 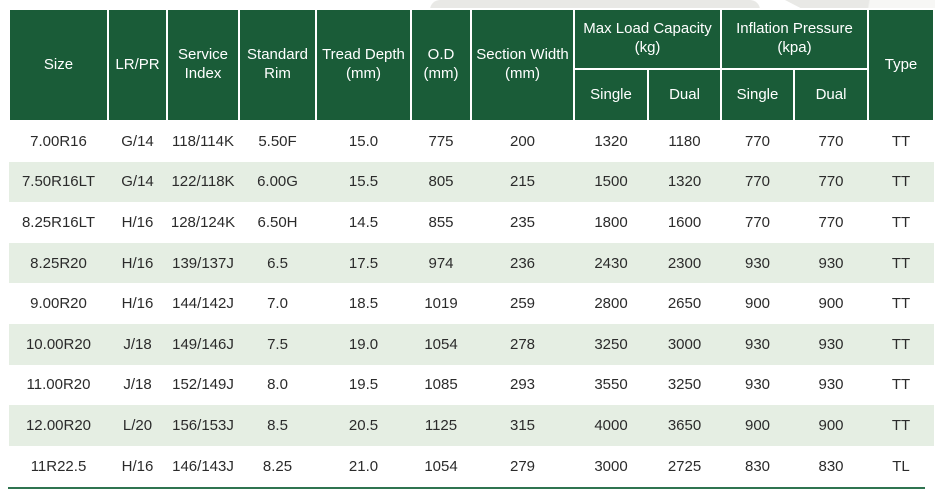 What do you see at coordinates (203, 182) in the screenshot?
I see `table-cell: 122/118K` at bounding box center [203, 182].